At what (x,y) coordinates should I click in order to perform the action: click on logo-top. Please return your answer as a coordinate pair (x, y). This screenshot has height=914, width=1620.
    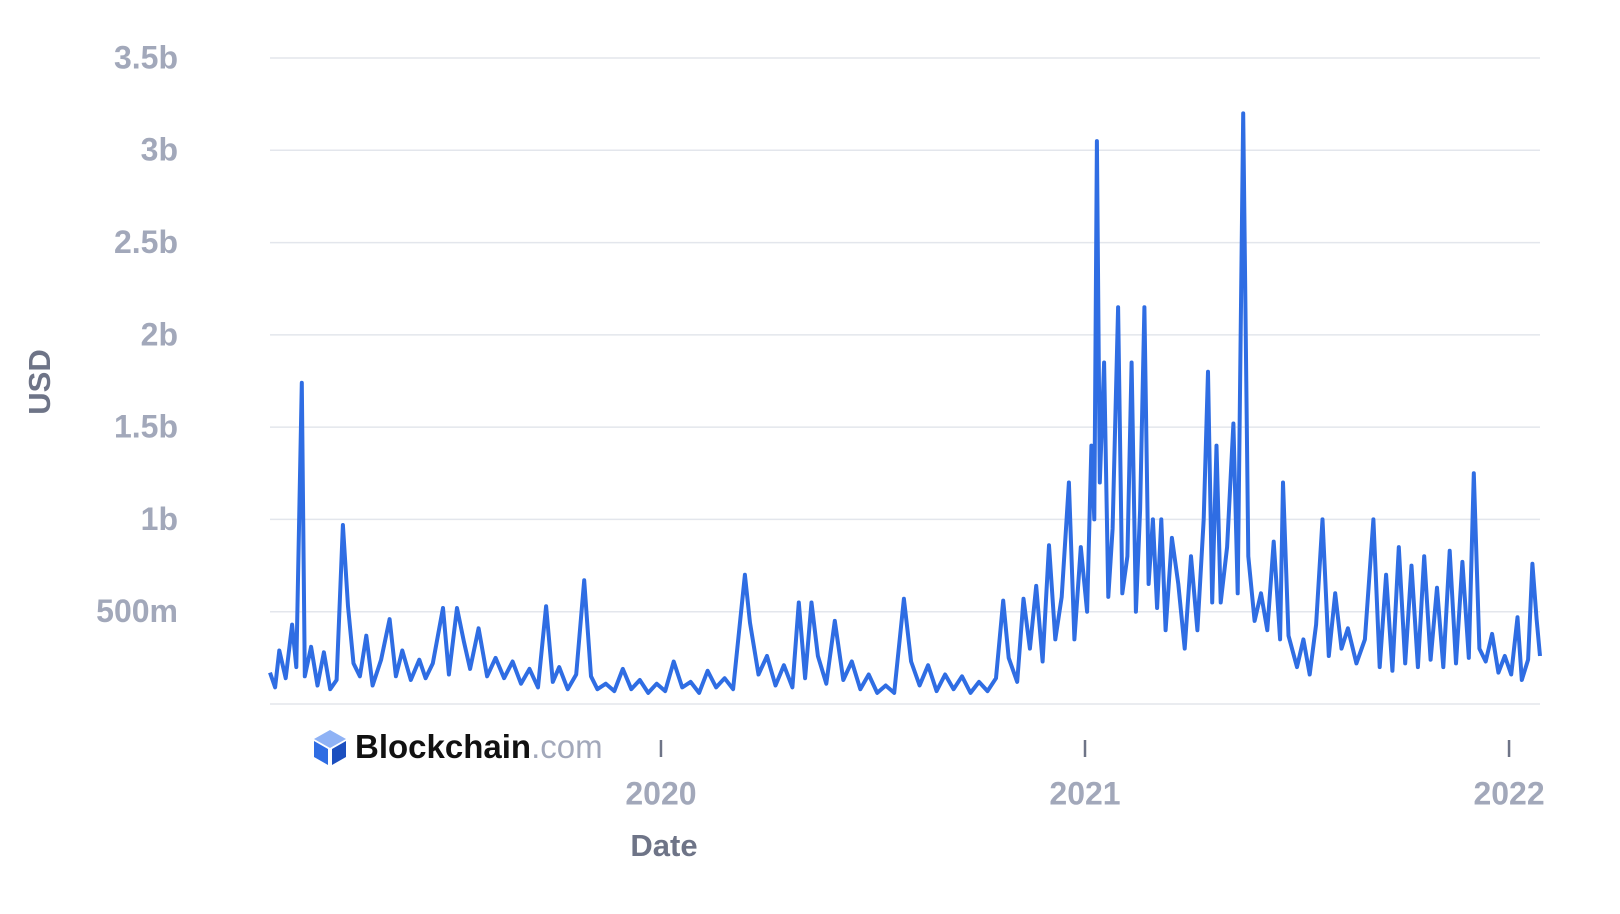
    Looking at the image, I should click on (330, 739).